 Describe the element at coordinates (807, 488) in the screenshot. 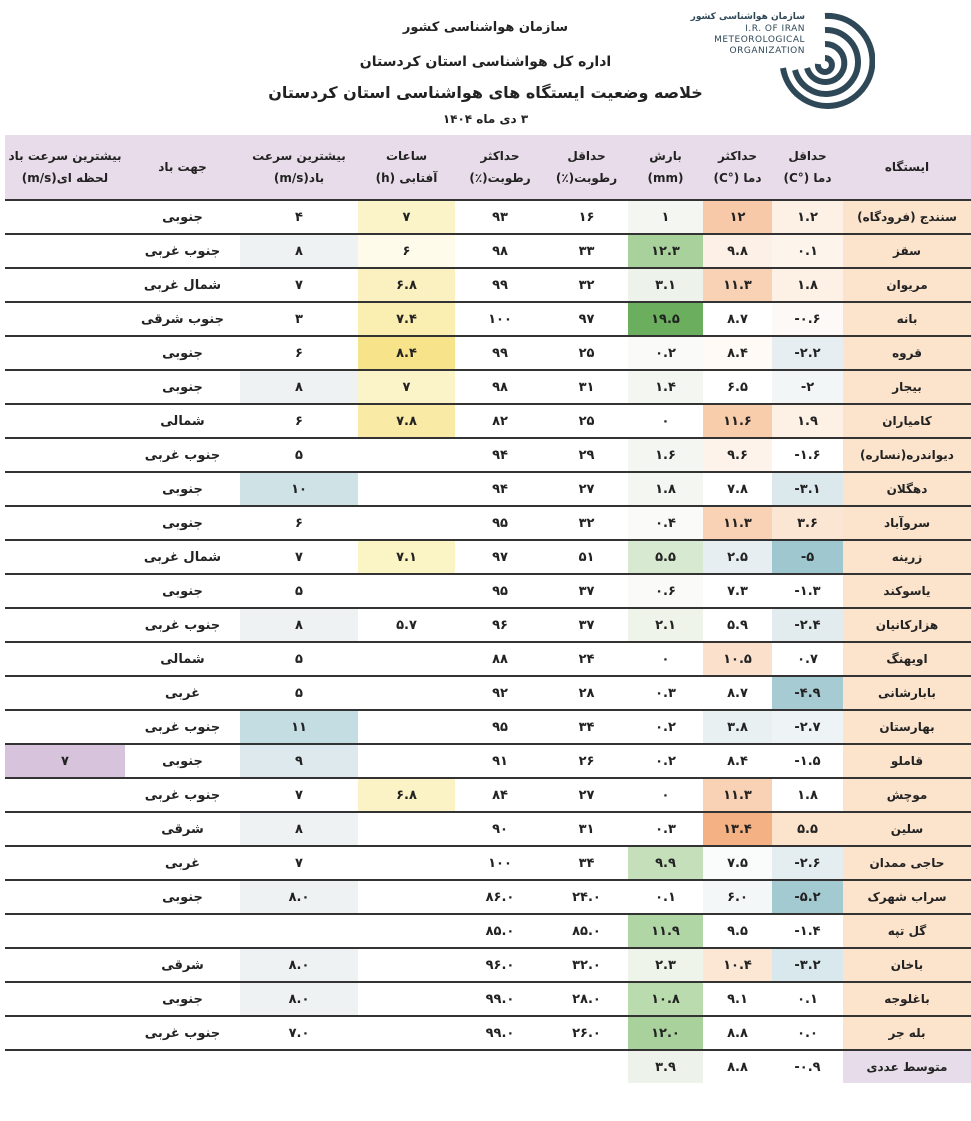

I see `cell-min-temp: -۳.۱` at that location.